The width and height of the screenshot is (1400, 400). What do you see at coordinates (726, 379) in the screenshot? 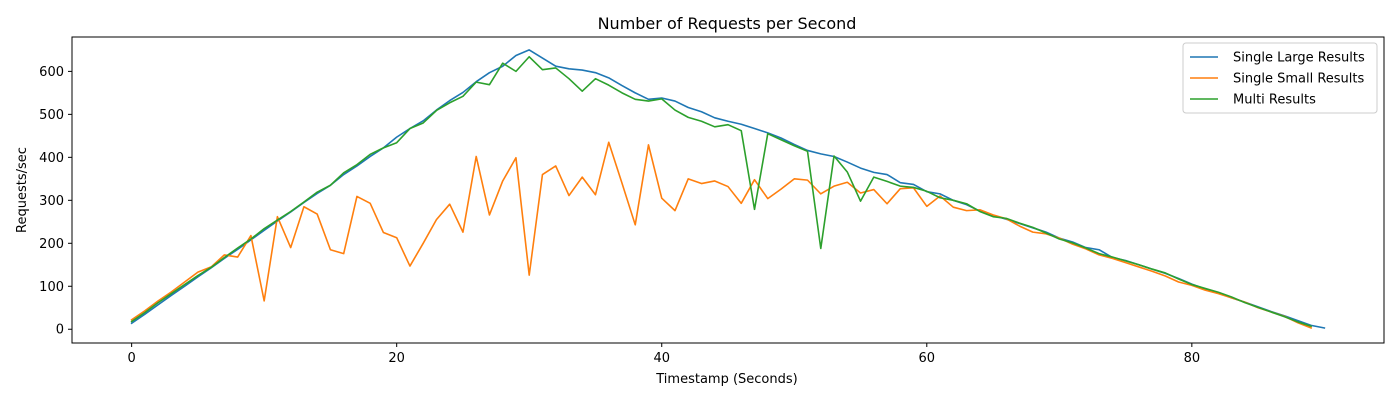
I see `x-axis-label: Timestamp (Seconds)` at bounding box center [726, 379].